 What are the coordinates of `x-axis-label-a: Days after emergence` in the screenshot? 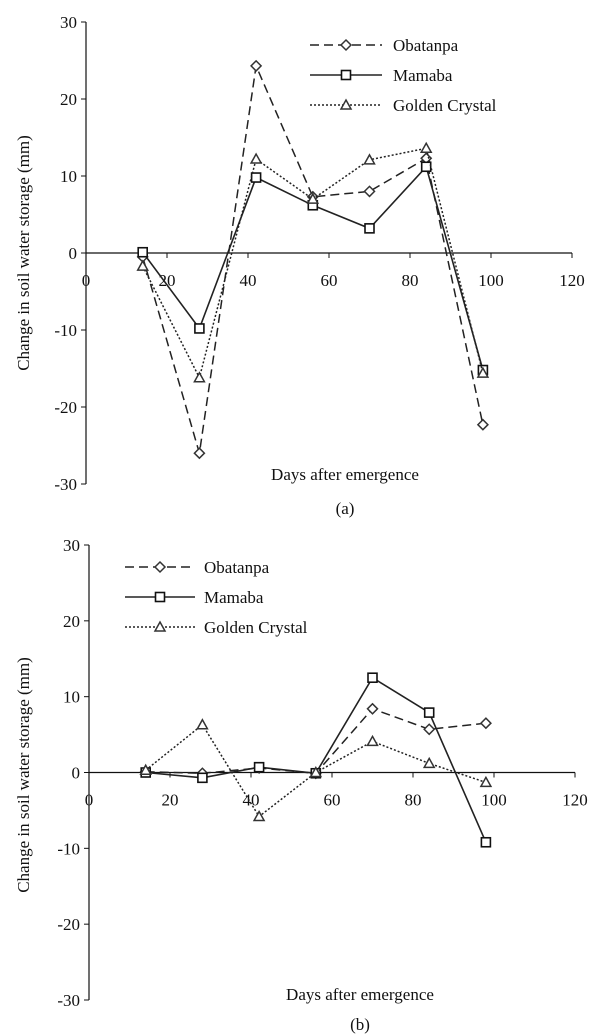 It's located at (345, 474).